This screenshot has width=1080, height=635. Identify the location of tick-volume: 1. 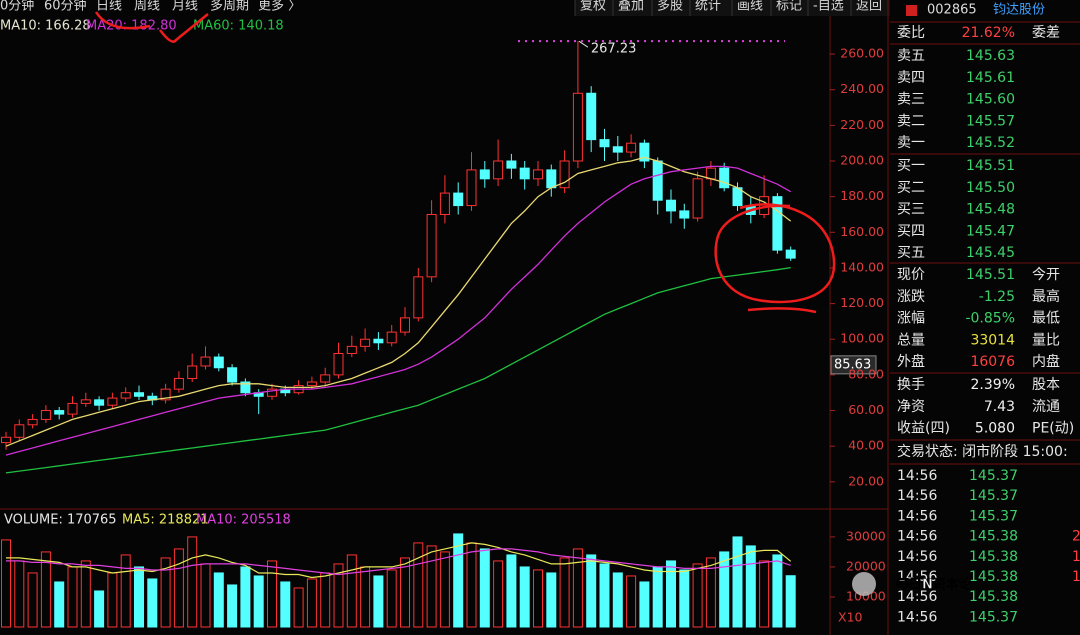
(1076, 577).